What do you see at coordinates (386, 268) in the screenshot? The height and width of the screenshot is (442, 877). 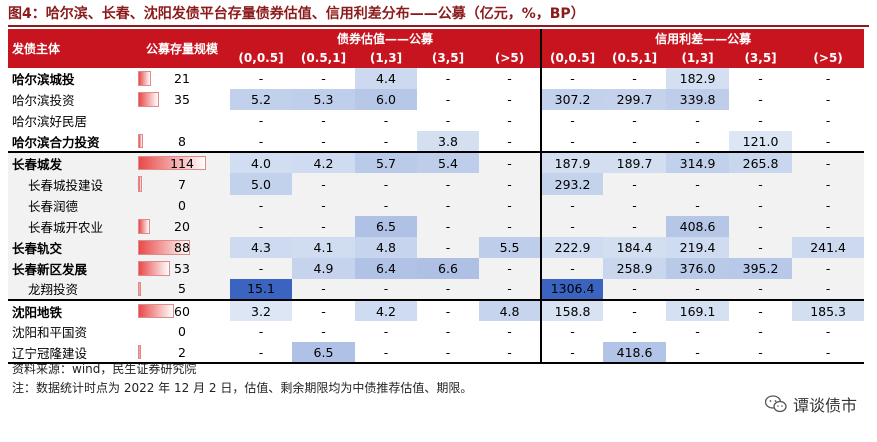 I see `valuation-cell: 6.4` at bounding box center [386, 268].